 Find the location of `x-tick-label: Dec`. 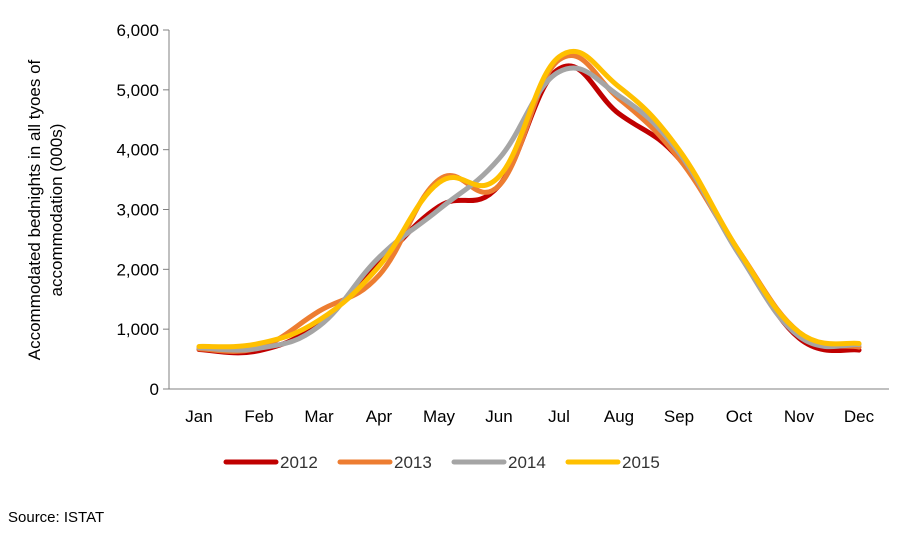

x-tick-label: Dec is located at coordinates (859, 416).